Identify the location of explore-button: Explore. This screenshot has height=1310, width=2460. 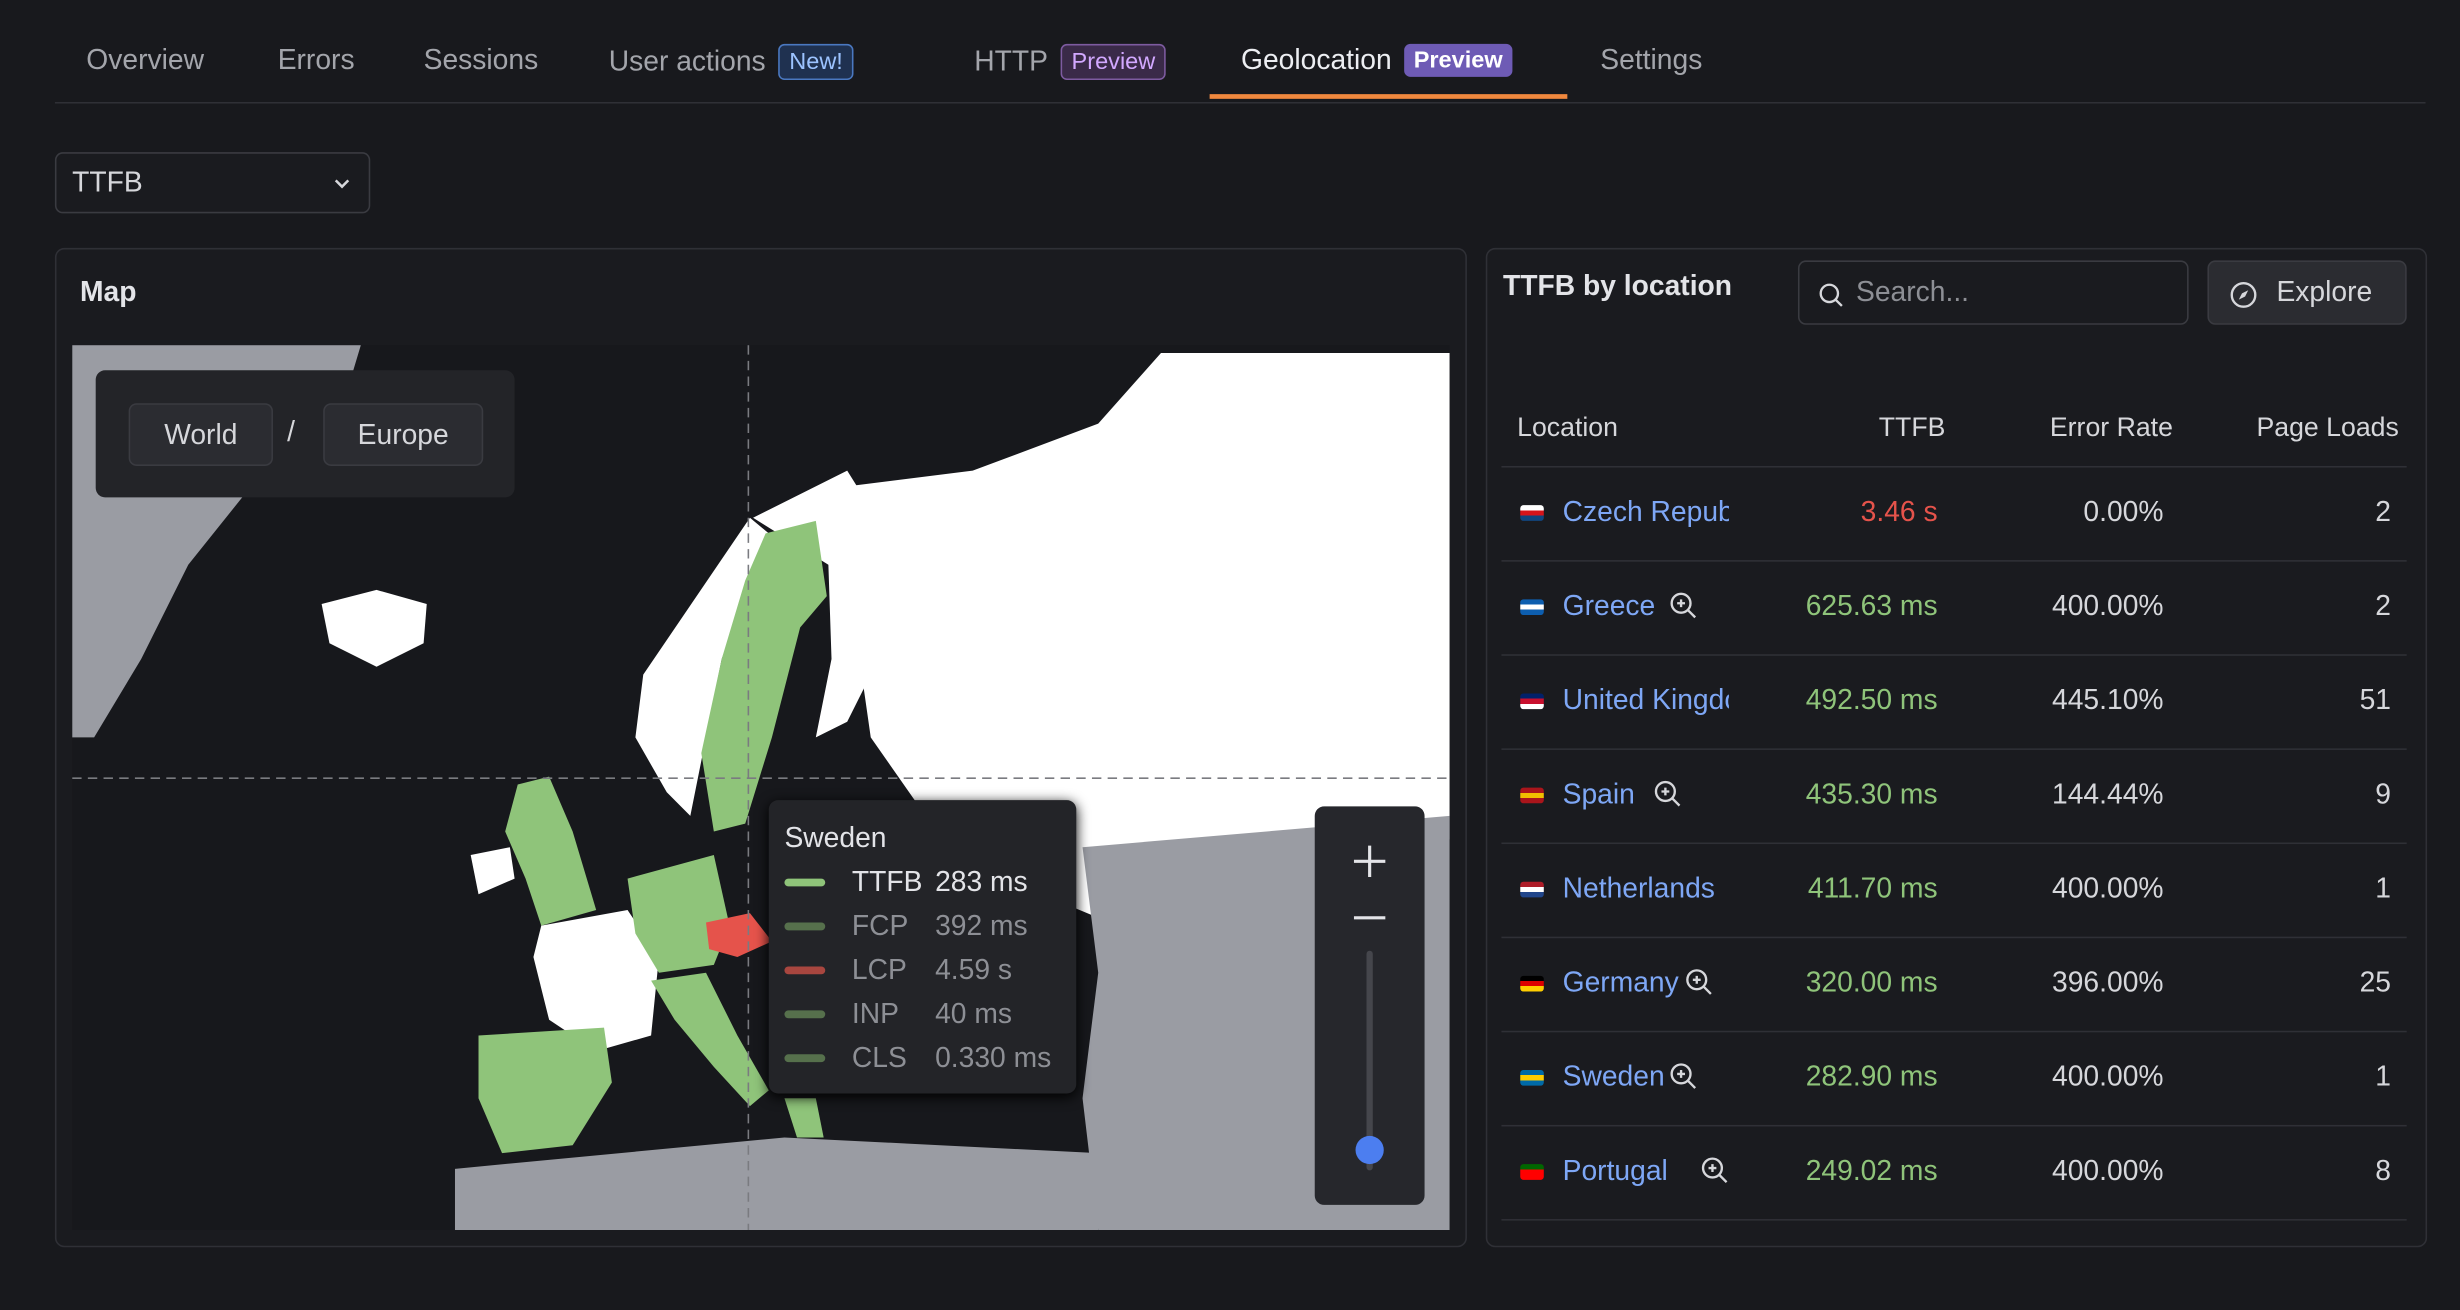
(2307, 292).